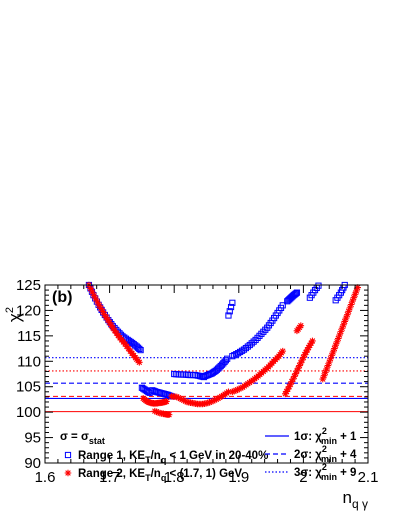 Image resolution: width=407 pixels, height=527 pixels. I want to click on y-axis-label: χ2, so click(14, 314).